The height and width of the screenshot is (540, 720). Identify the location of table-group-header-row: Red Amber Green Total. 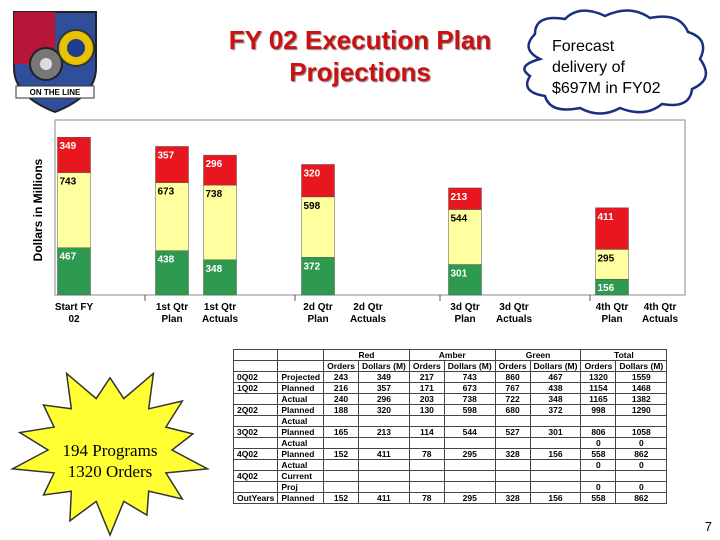
(450, 355).